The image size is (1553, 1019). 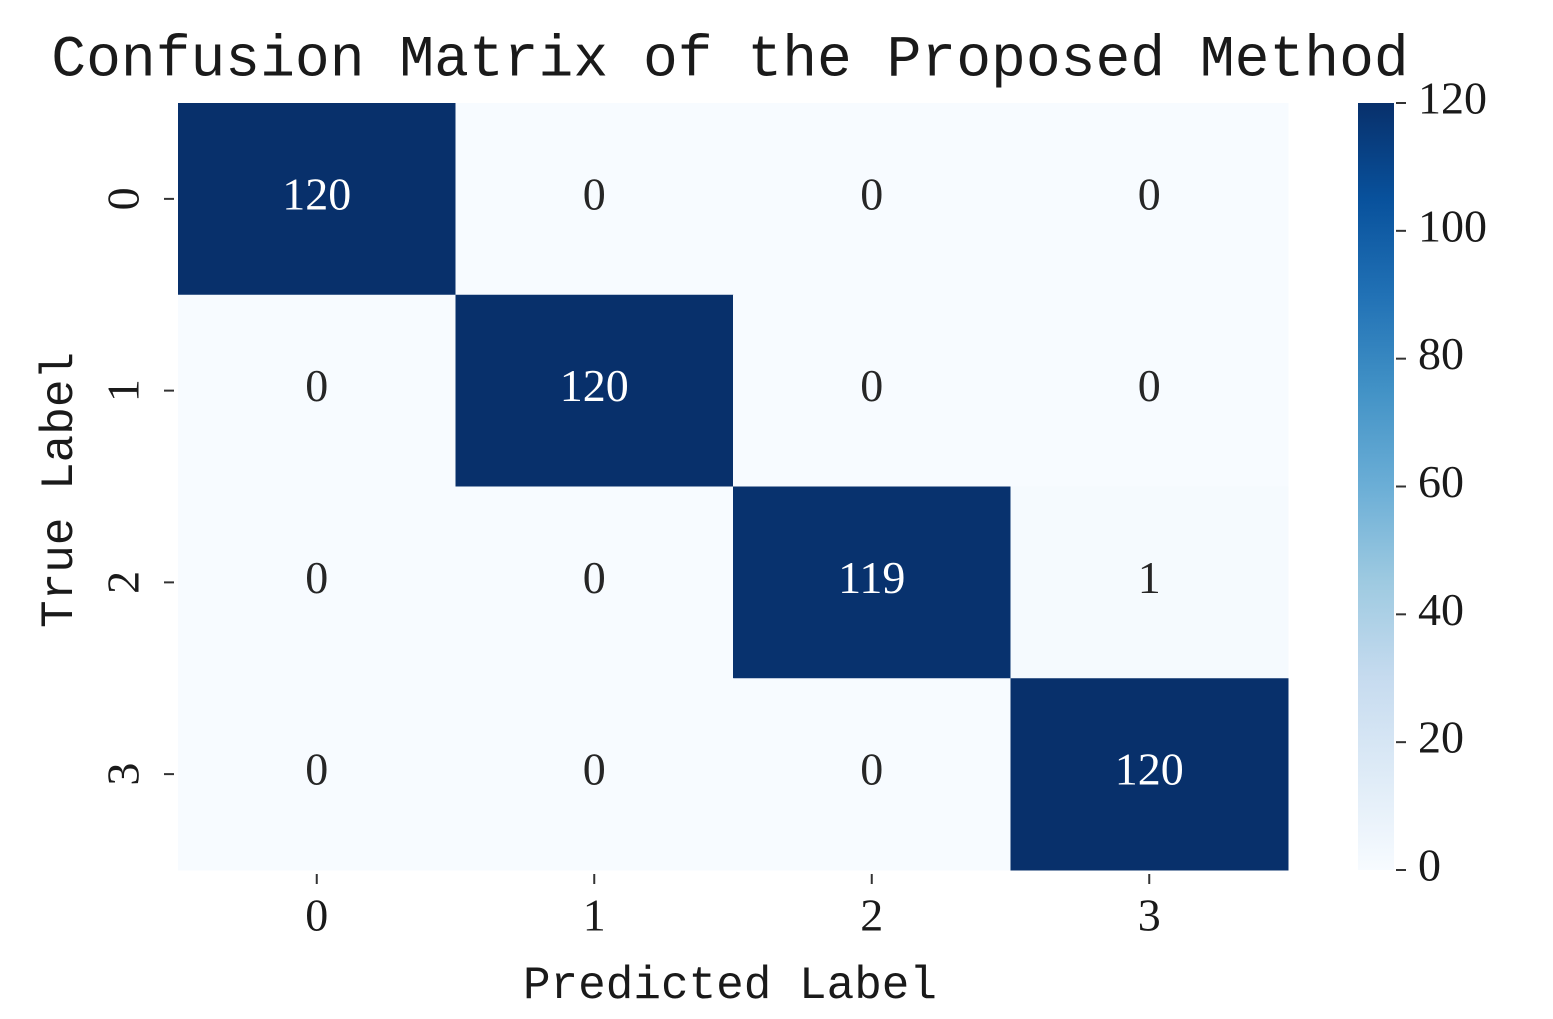 I want to click on colorbar-tick-label: 100, so click(x=1452, y=225).